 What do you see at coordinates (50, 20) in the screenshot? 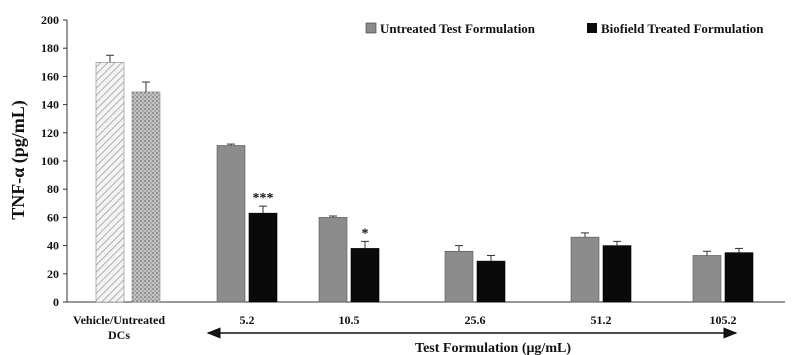
I see `y-tick-label-200: 200` at bounding box center [50, 20].